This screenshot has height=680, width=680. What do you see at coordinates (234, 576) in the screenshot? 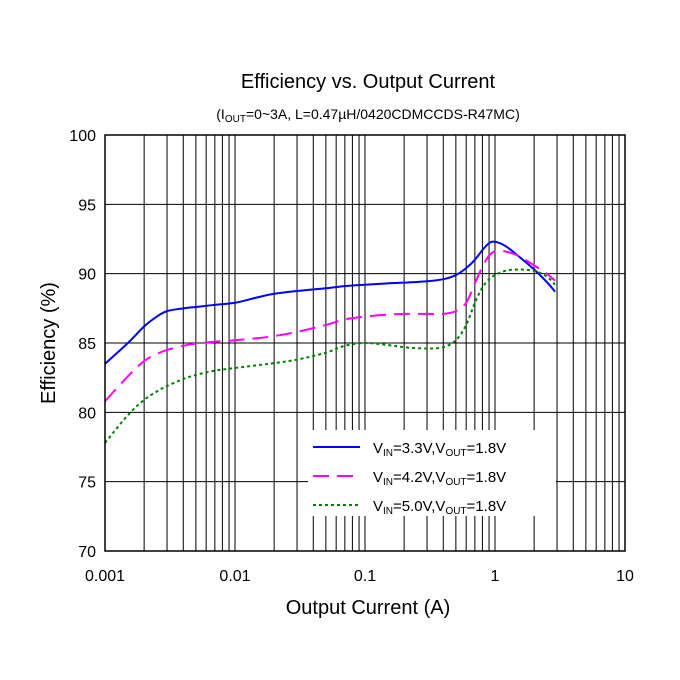
I see `x-tick-label: 0.01` at bounding box center [234, 576].